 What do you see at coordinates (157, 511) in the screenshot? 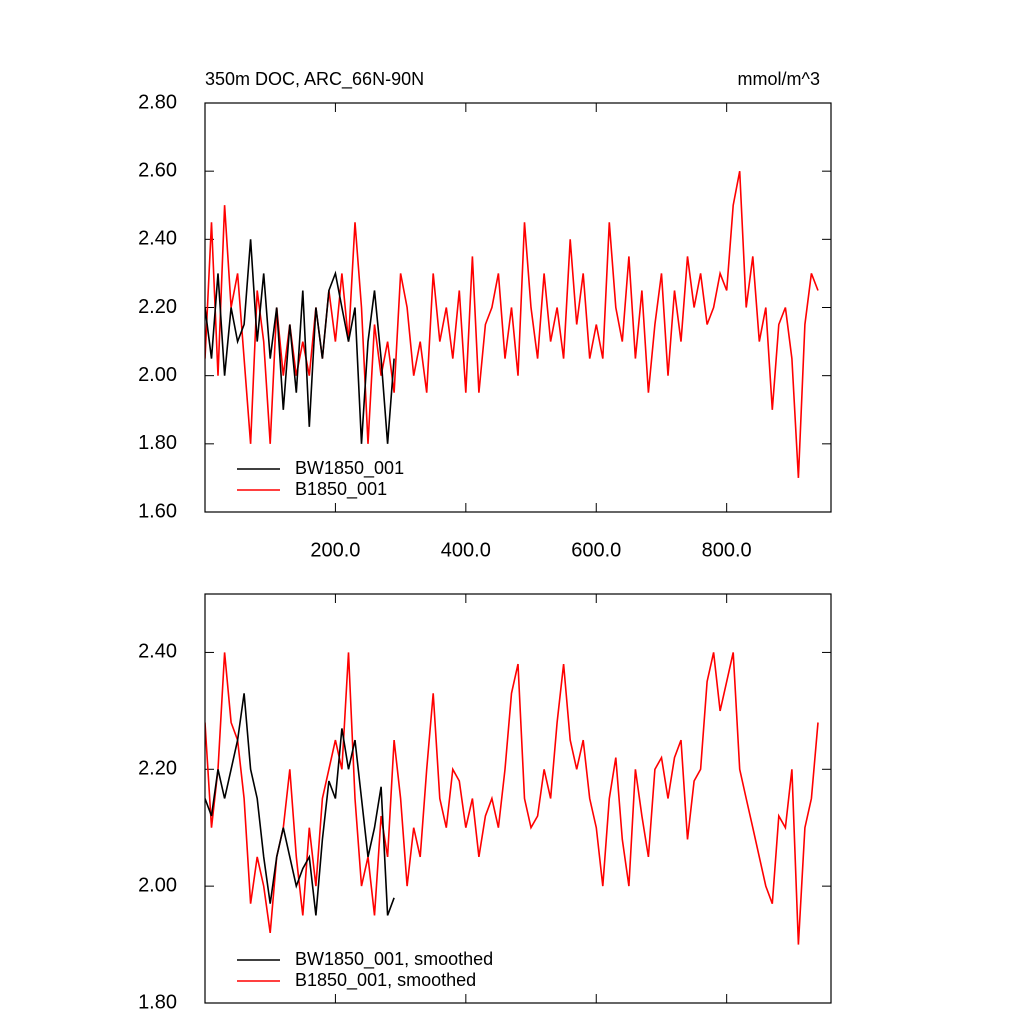
I see `y-tick-label: 1.60` at bounding box center [157, 511].